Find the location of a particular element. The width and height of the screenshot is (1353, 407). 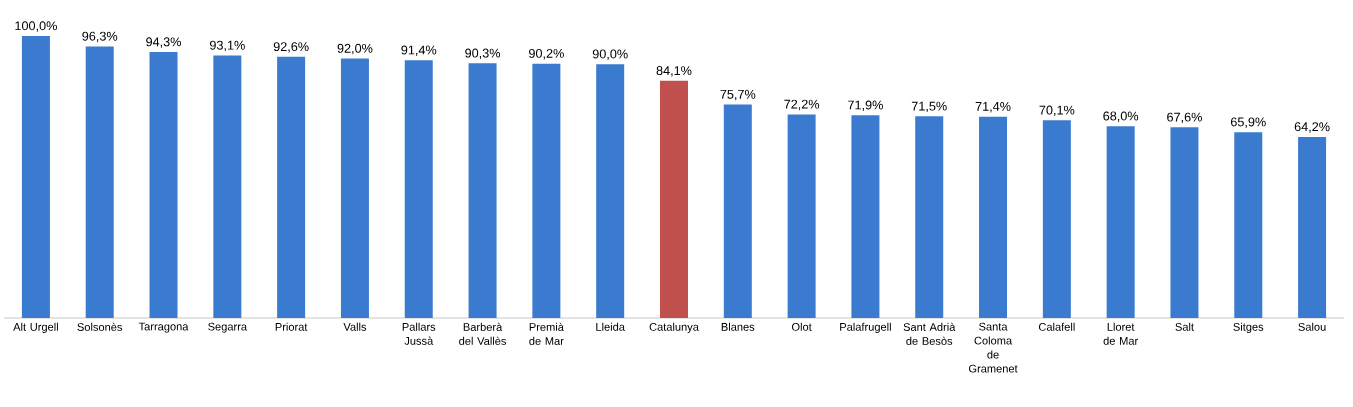

x-tick-label: Lloret de Mar is located at coordinates (1120, 333).